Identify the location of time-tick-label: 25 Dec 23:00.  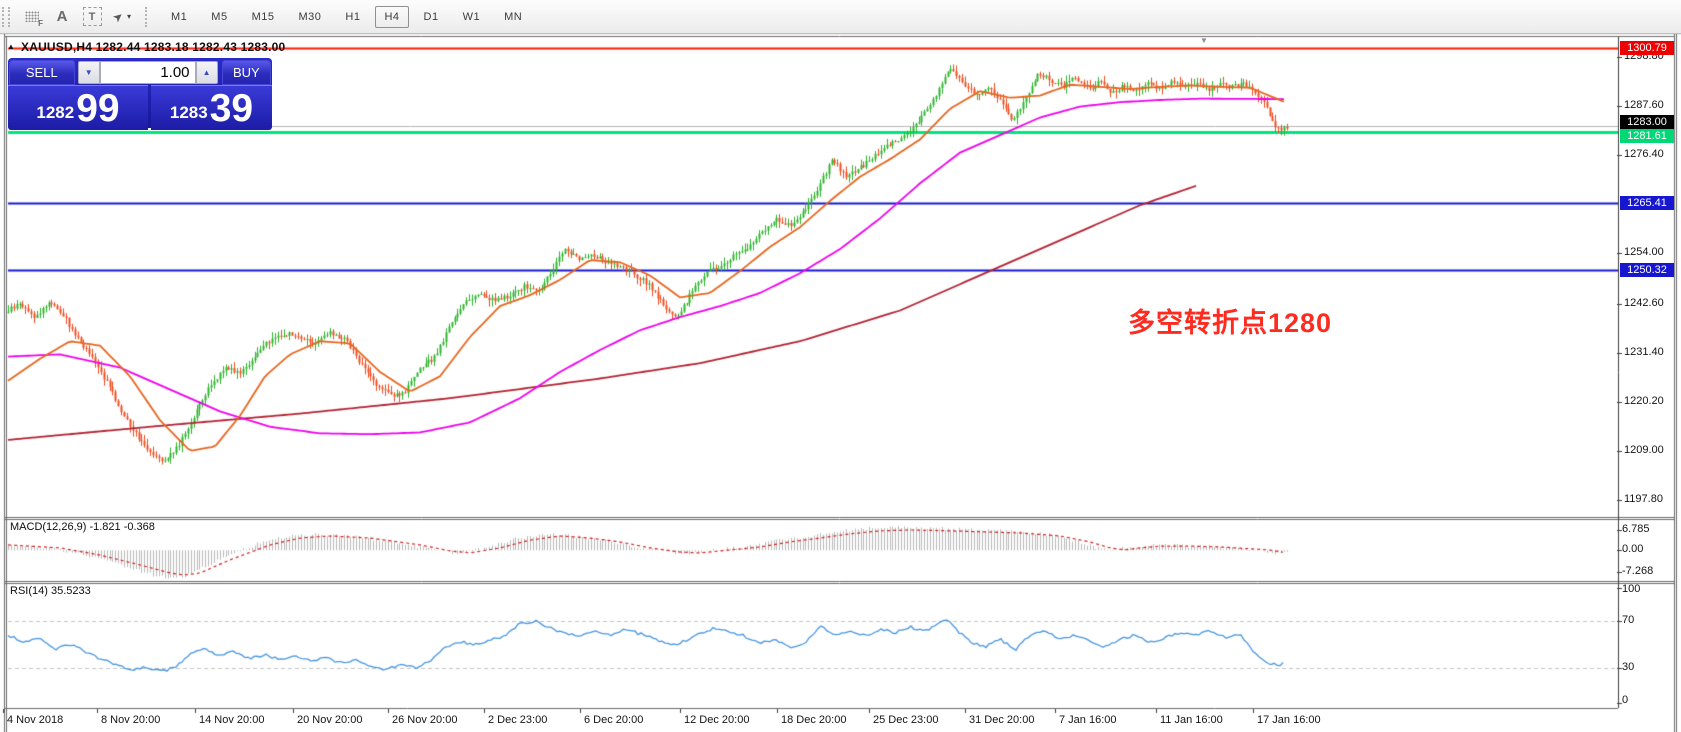
(906, 720).